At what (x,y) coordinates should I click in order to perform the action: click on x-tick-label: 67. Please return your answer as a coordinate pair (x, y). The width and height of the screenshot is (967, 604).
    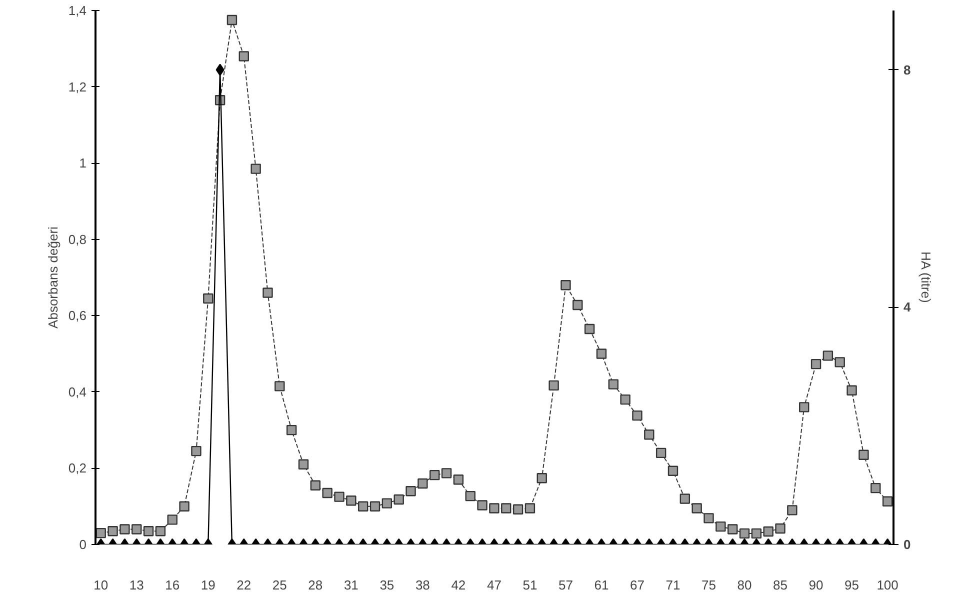
    Looking at the image, I should click on (637, 585).